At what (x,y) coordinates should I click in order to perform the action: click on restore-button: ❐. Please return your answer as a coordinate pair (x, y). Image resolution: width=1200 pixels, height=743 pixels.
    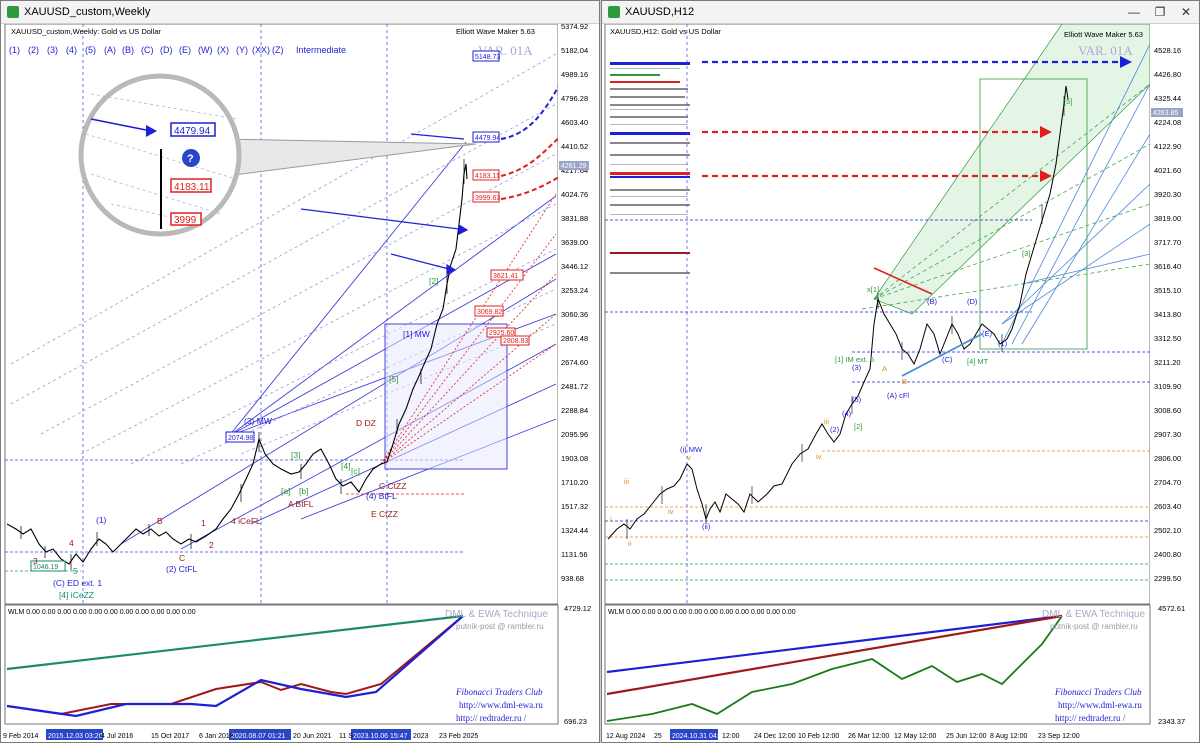
    Looking at the image, I should click on (1160, 12).